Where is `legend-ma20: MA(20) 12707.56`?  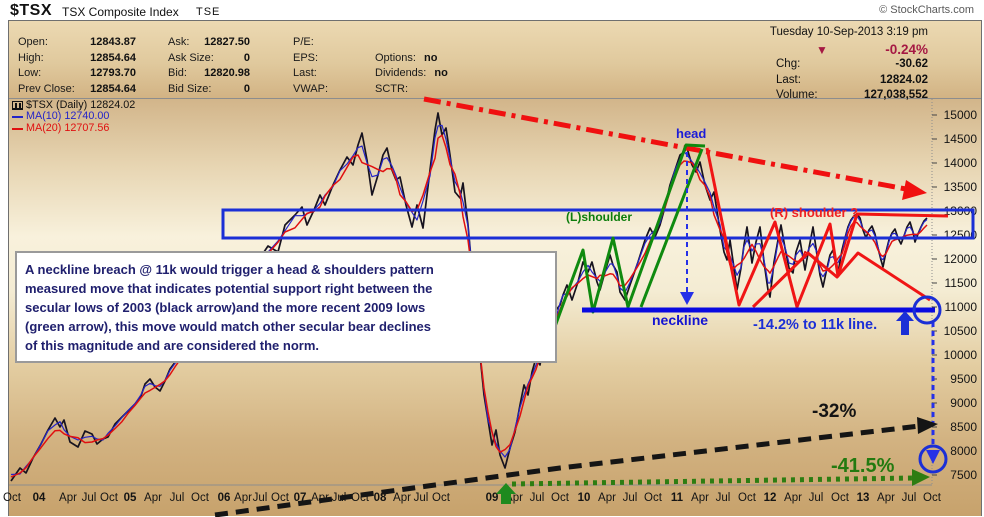
legend-ma20: MA(20) 12707.56 is located at coordinates (73, 127).